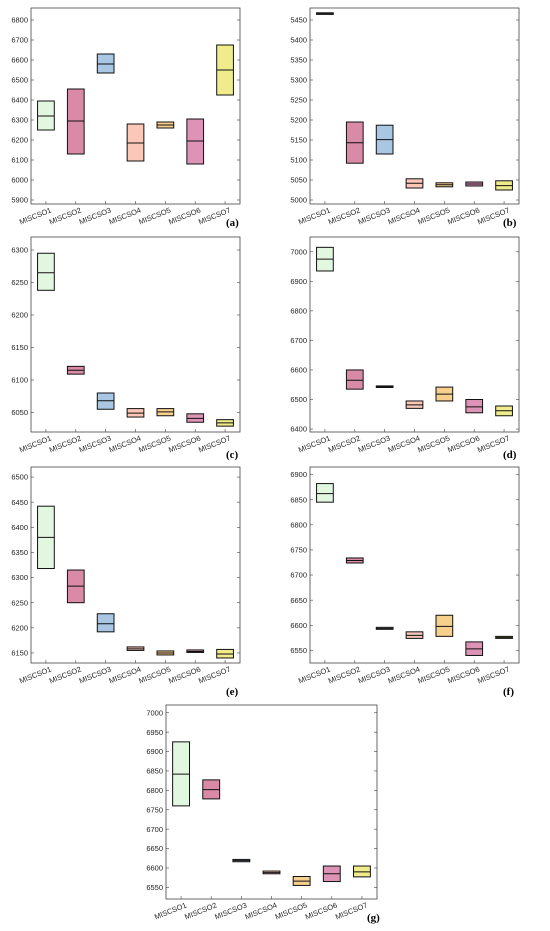  I want to click on box-miscso2, so click(354, 379).